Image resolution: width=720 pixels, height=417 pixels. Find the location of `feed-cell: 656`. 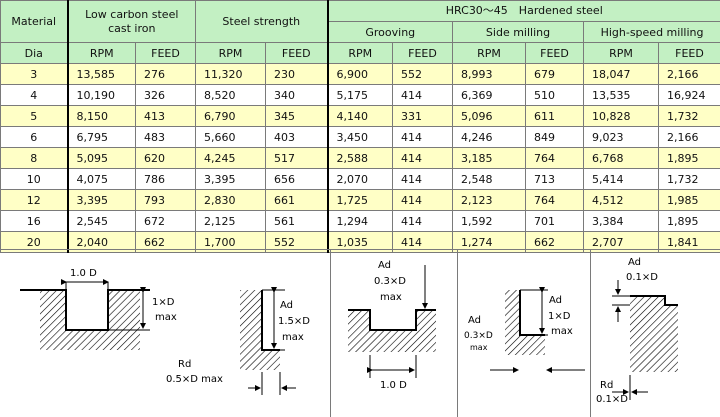

feed-cell: 656 is located at coordinates (297, 179).